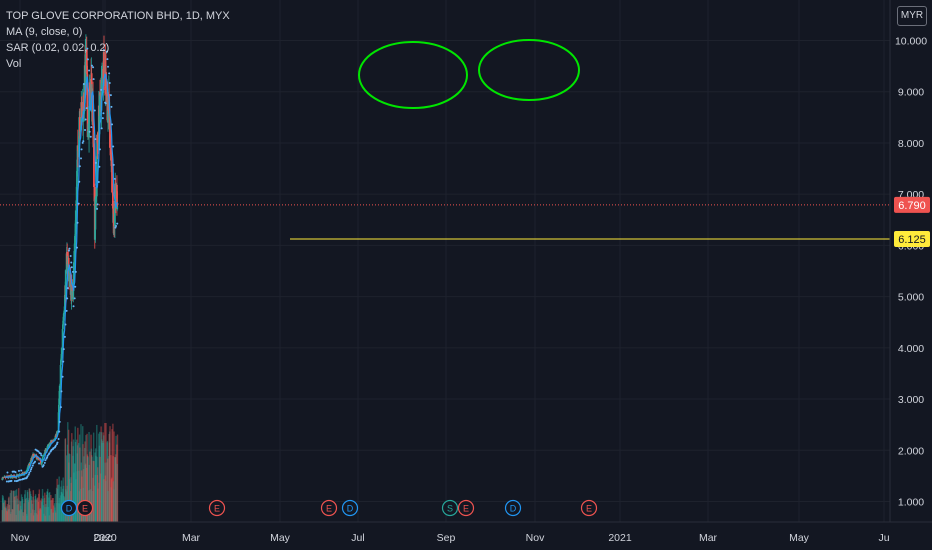 Image resolution: width=932 pixels, height=550 pixels. I want to click on sar-indicator-label: SAR (0.02, 0.02, 0.2), so click(58, 48).